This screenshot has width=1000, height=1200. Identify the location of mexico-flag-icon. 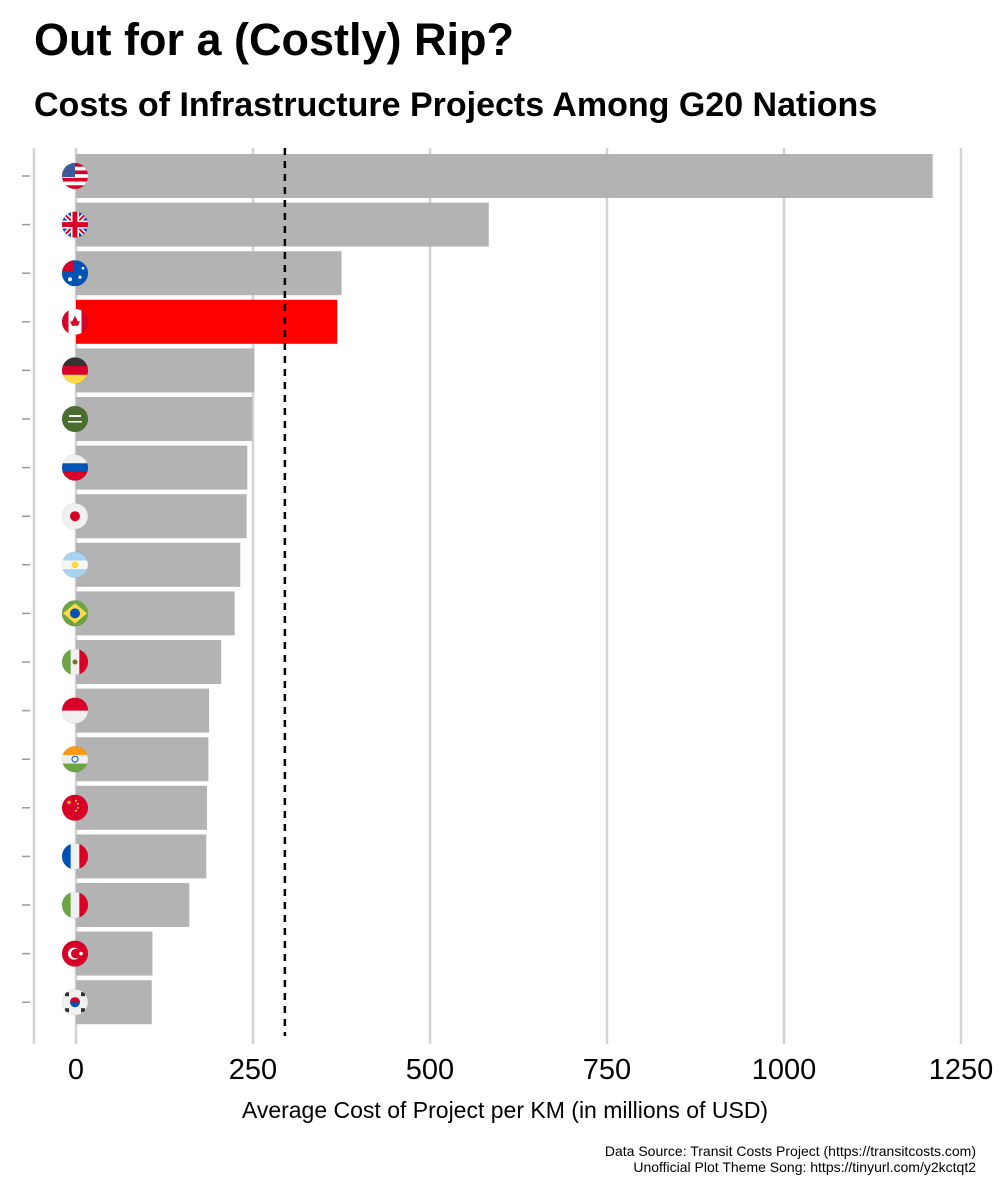
(75, 662).